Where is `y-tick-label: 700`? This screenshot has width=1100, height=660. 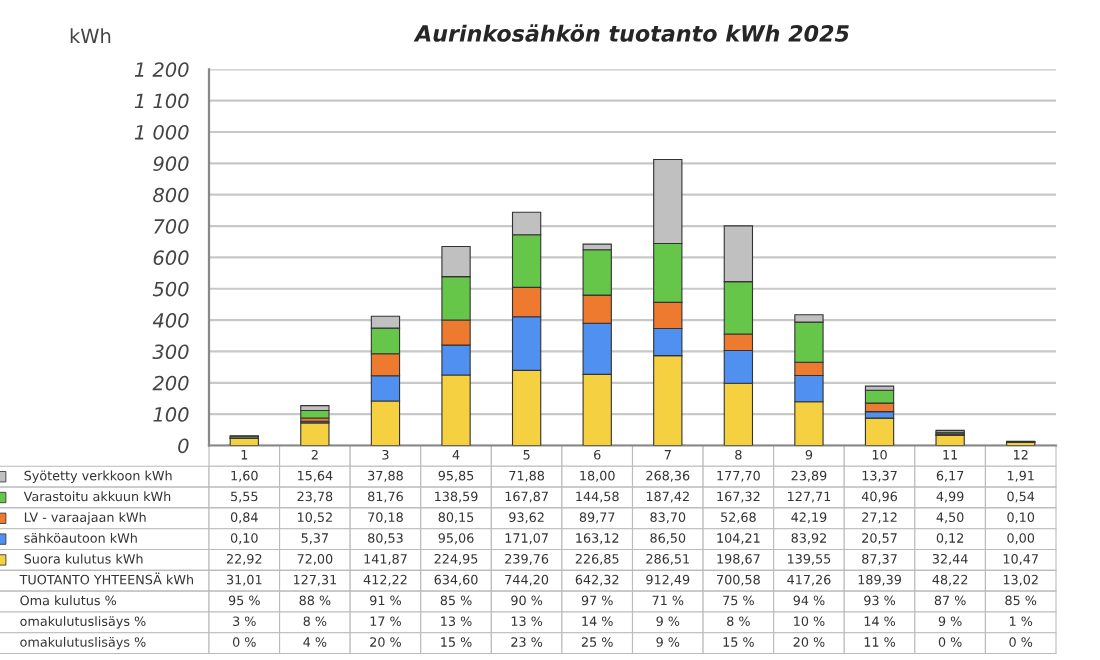 y-tick-label: 700 is located at coordinates (171, 226).